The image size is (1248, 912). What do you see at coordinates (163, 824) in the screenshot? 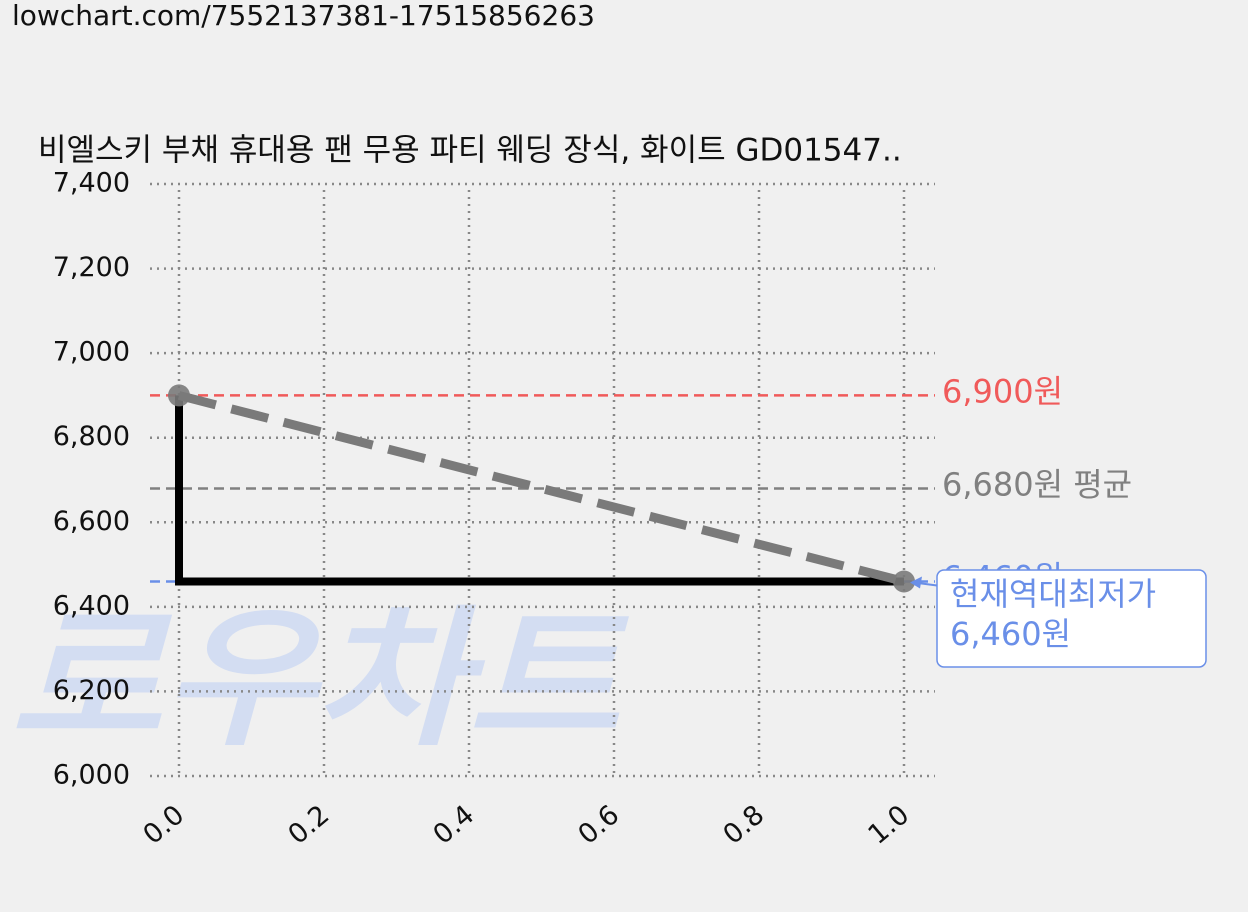
I see `x-tick-label: 0.0` at bounding box center [163, 824].